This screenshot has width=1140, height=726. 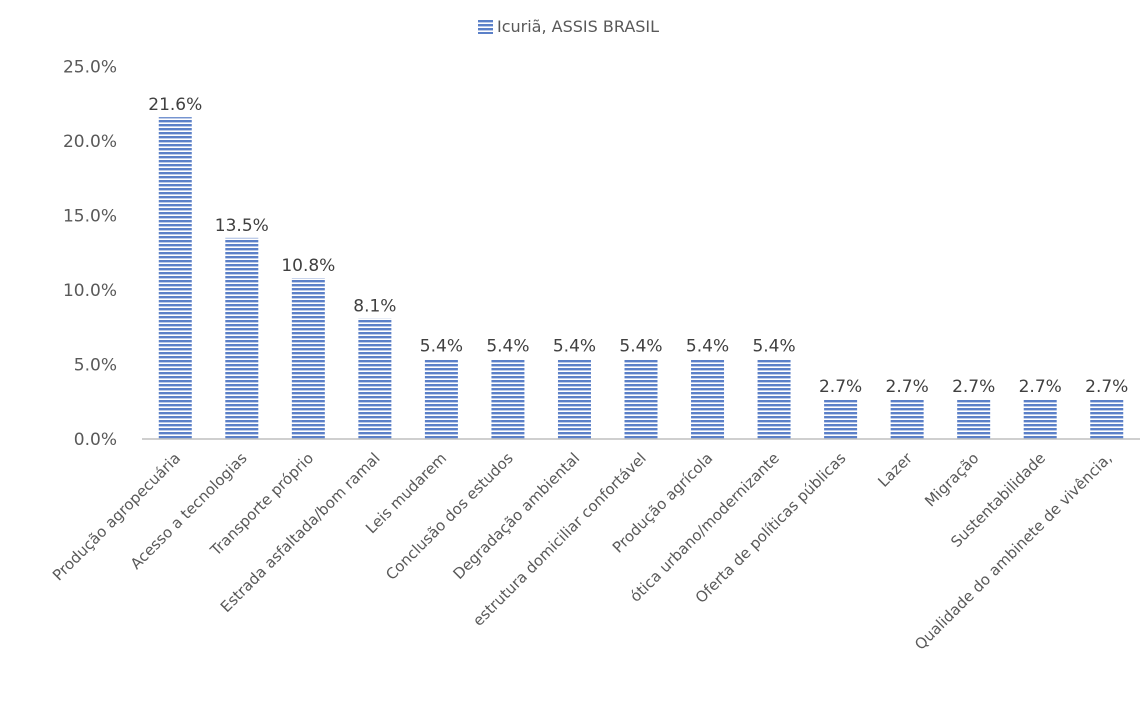 I want to click on data-label: 10.8%, so click(x=308, y=266).